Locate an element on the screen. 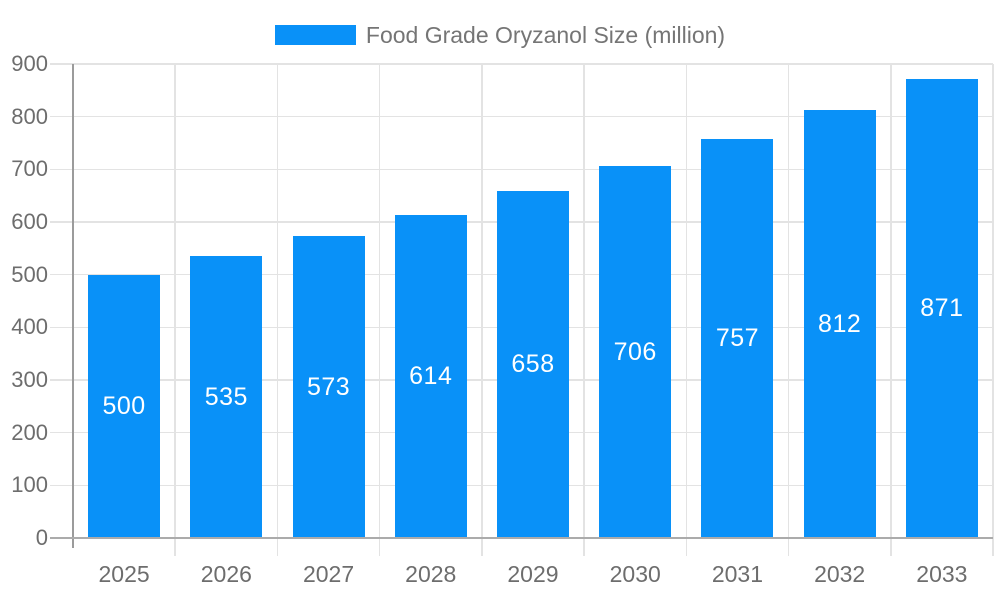 The width and height of the screenshot is (1000, 600). bar-value-label: 658 is located at coordinates (533, 364).